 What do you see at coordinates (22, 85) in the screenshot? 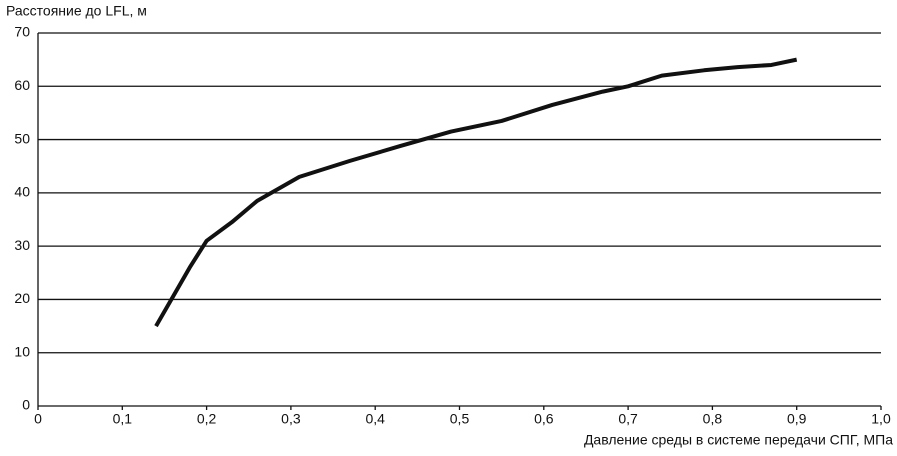
I see `y-tick-label: 60` at bounding box center [22, 85].